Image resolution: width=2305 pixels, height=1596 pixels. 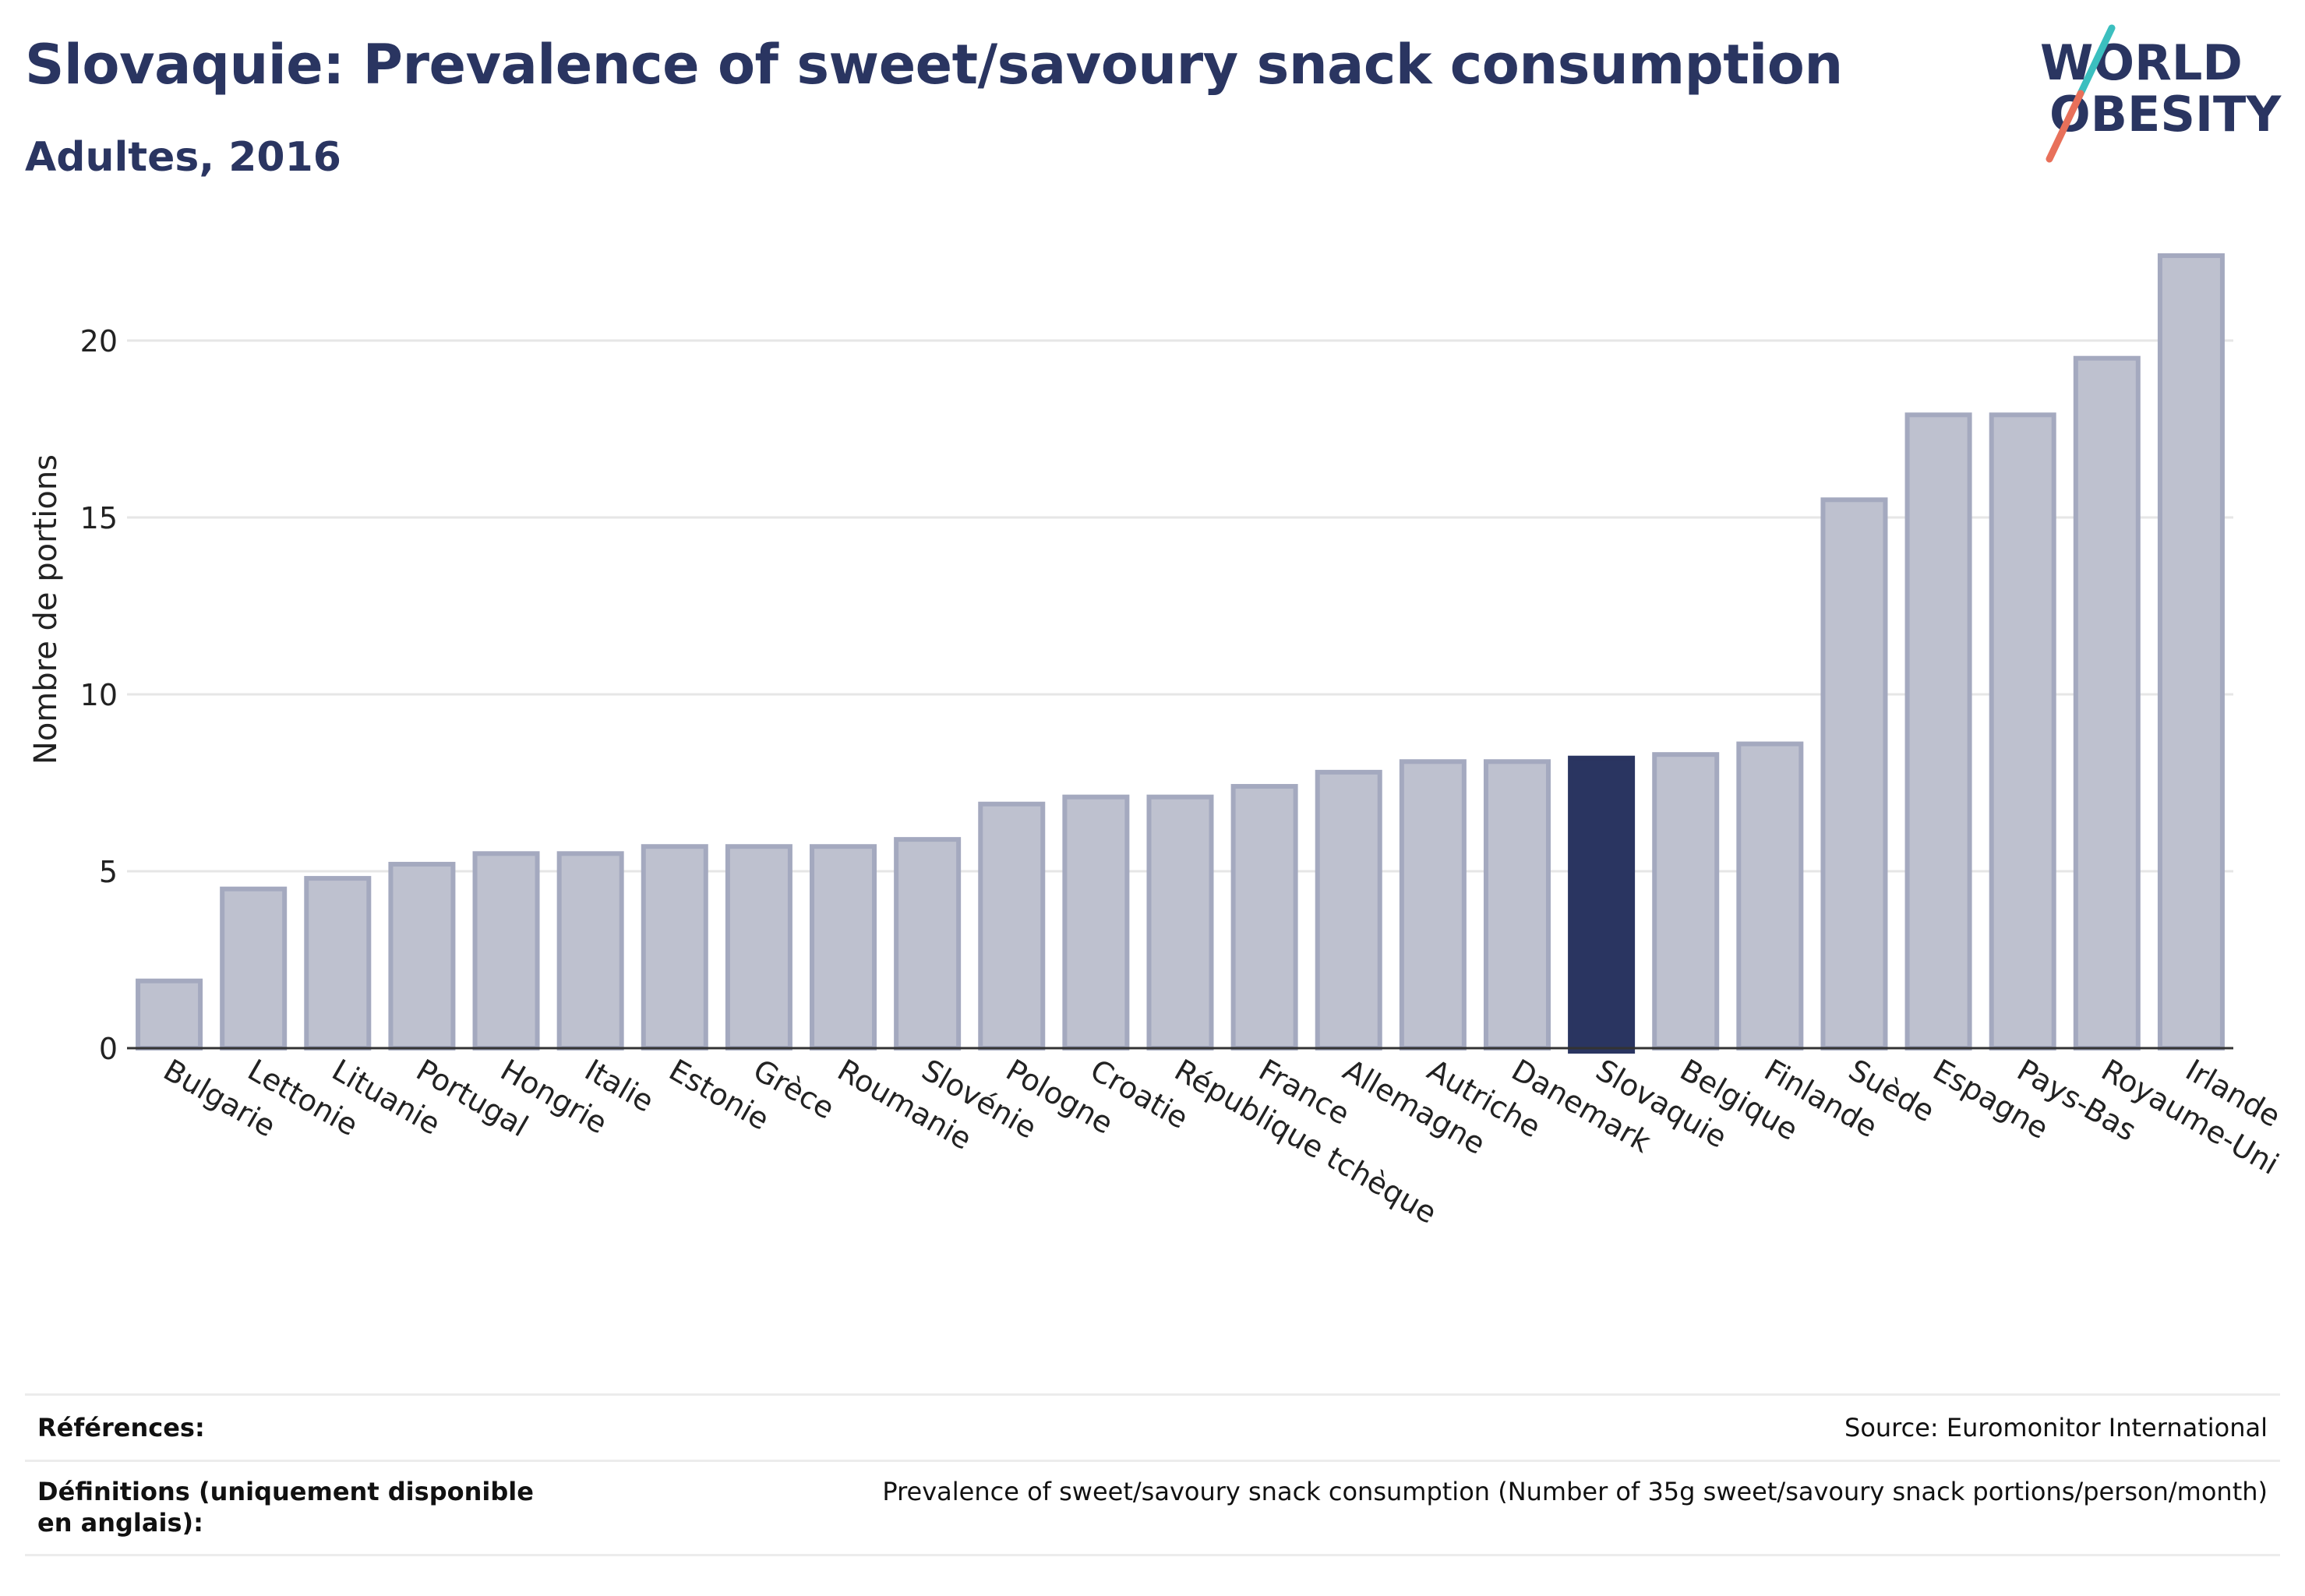 What do you see at coordinates (109, 872) in the screenshot?
I see `y-tick-label: 5` at bounding box center [109, 872].